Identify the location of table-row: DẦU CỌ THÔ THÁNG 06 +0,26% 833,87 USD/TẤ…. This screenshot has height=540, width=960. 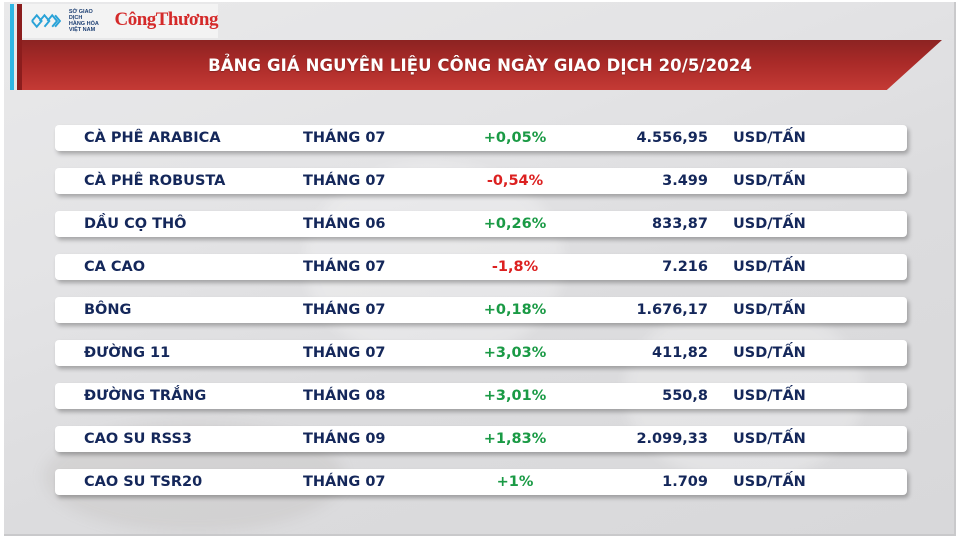
(481, 224).